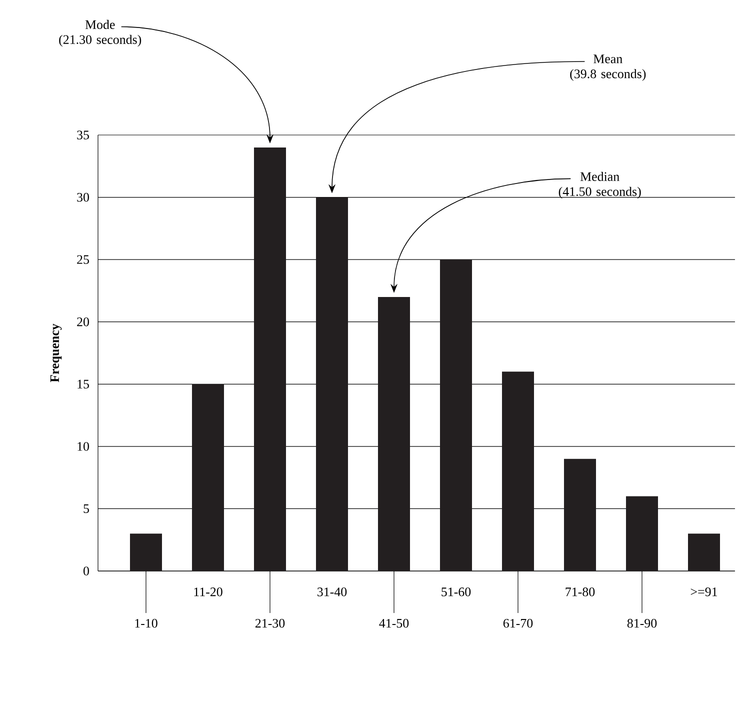 The width and height of the screenshot is (736, 704). I want to click on x-tick-label: 71-80, so click(580, 592).